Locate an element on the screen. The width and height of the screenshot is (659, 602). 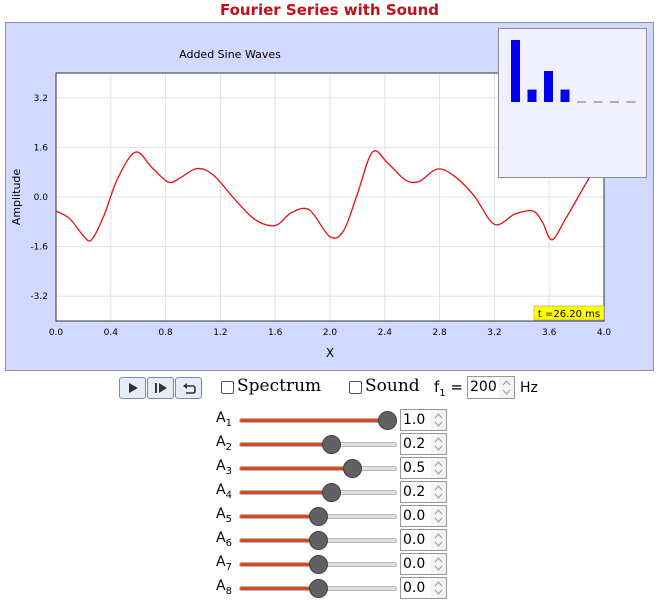
step-button is located at coordinates (160, 388).